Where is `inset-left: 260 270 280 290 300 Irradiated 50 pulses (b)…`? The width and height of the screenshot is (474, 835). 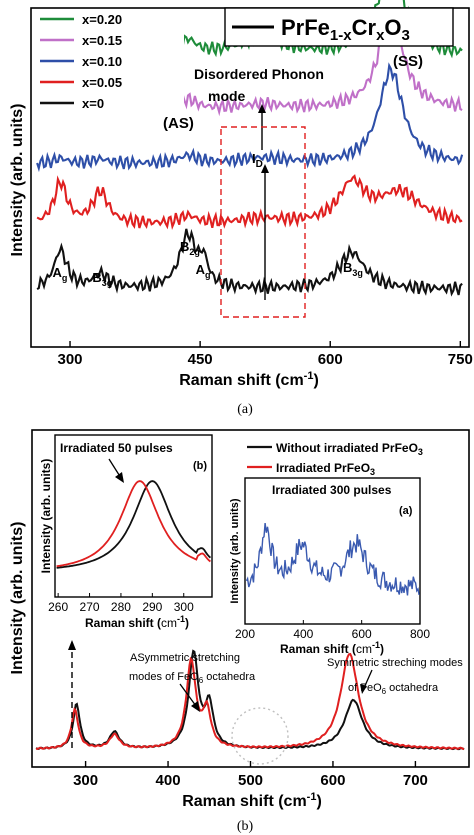 inset-left: 260 270 280 290 300 Irradiated 50 pulses (b)… is located at coordinates (126, 532).